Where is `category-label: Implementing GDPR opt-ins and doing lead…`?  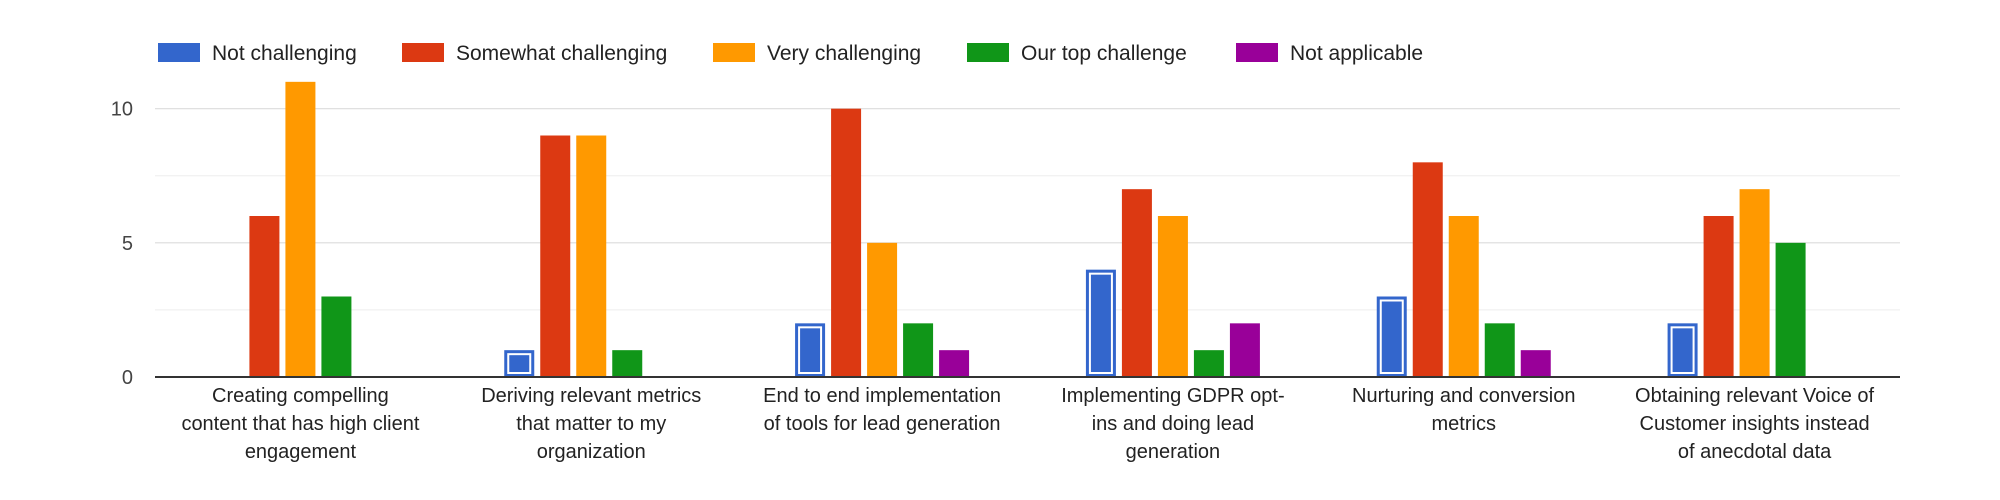 category-label: Implementing GDPR opt-ins and doing lead… is located at coordinates (1172, 424).